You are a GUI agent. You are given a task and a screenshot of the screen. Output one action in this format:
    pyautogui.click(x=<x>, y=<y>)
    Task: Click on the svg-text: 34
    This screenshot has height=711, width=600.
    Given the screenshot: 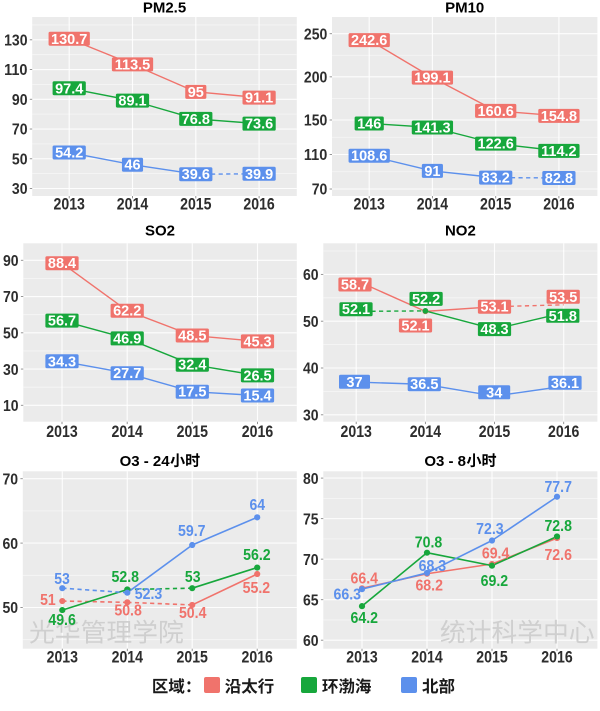 What is the action you would take?
    pyautogui.click(x=494, y=393)
    